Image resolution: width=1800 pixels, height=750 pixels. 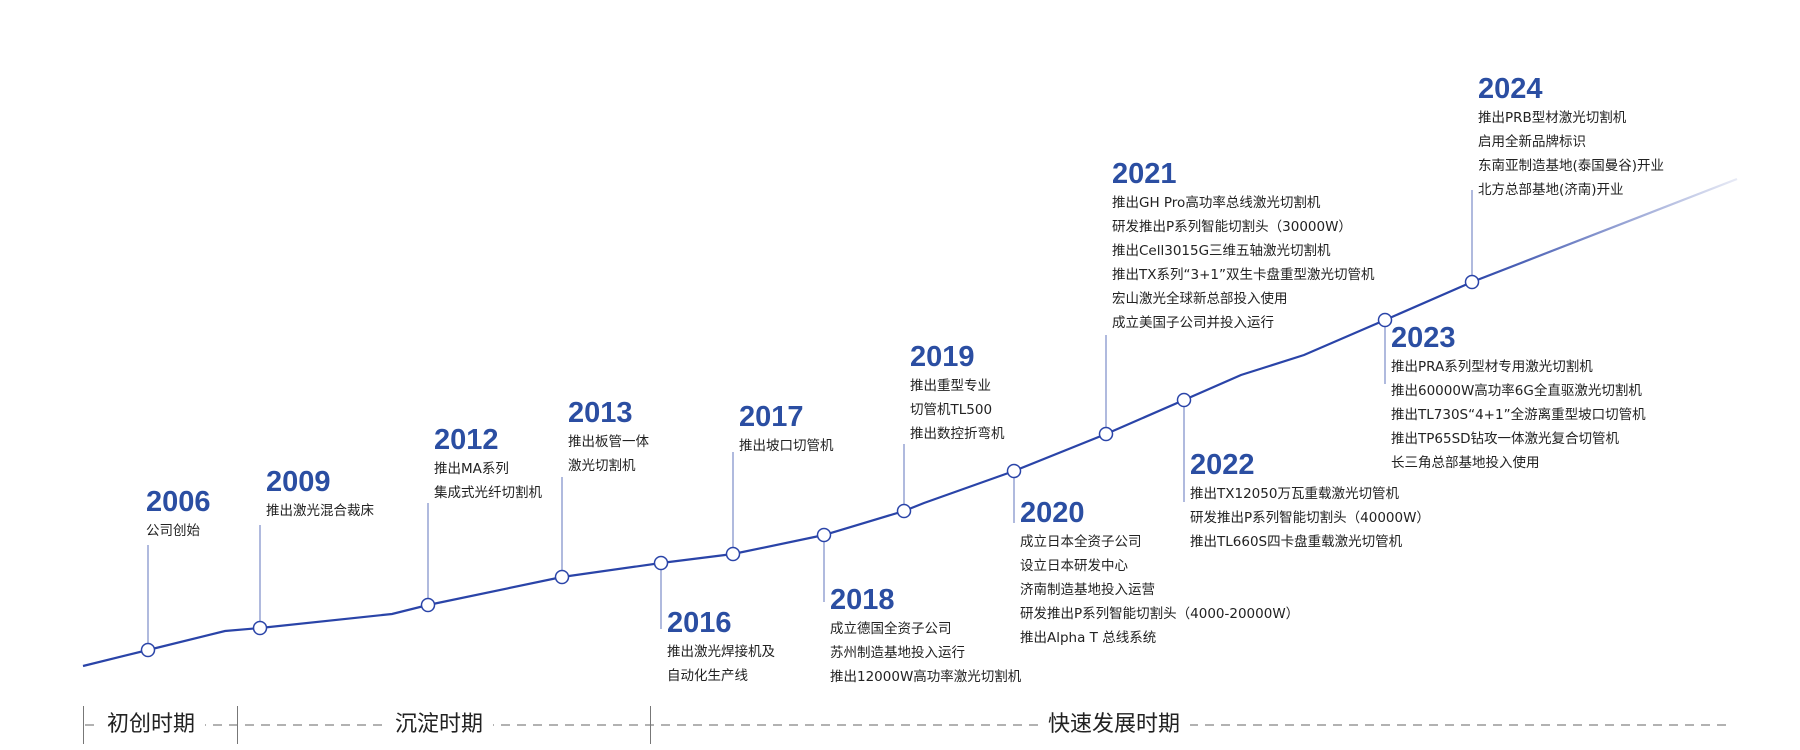 I want to click on event-item: 成立日本全资子公司, so click(x=1081, y=542).